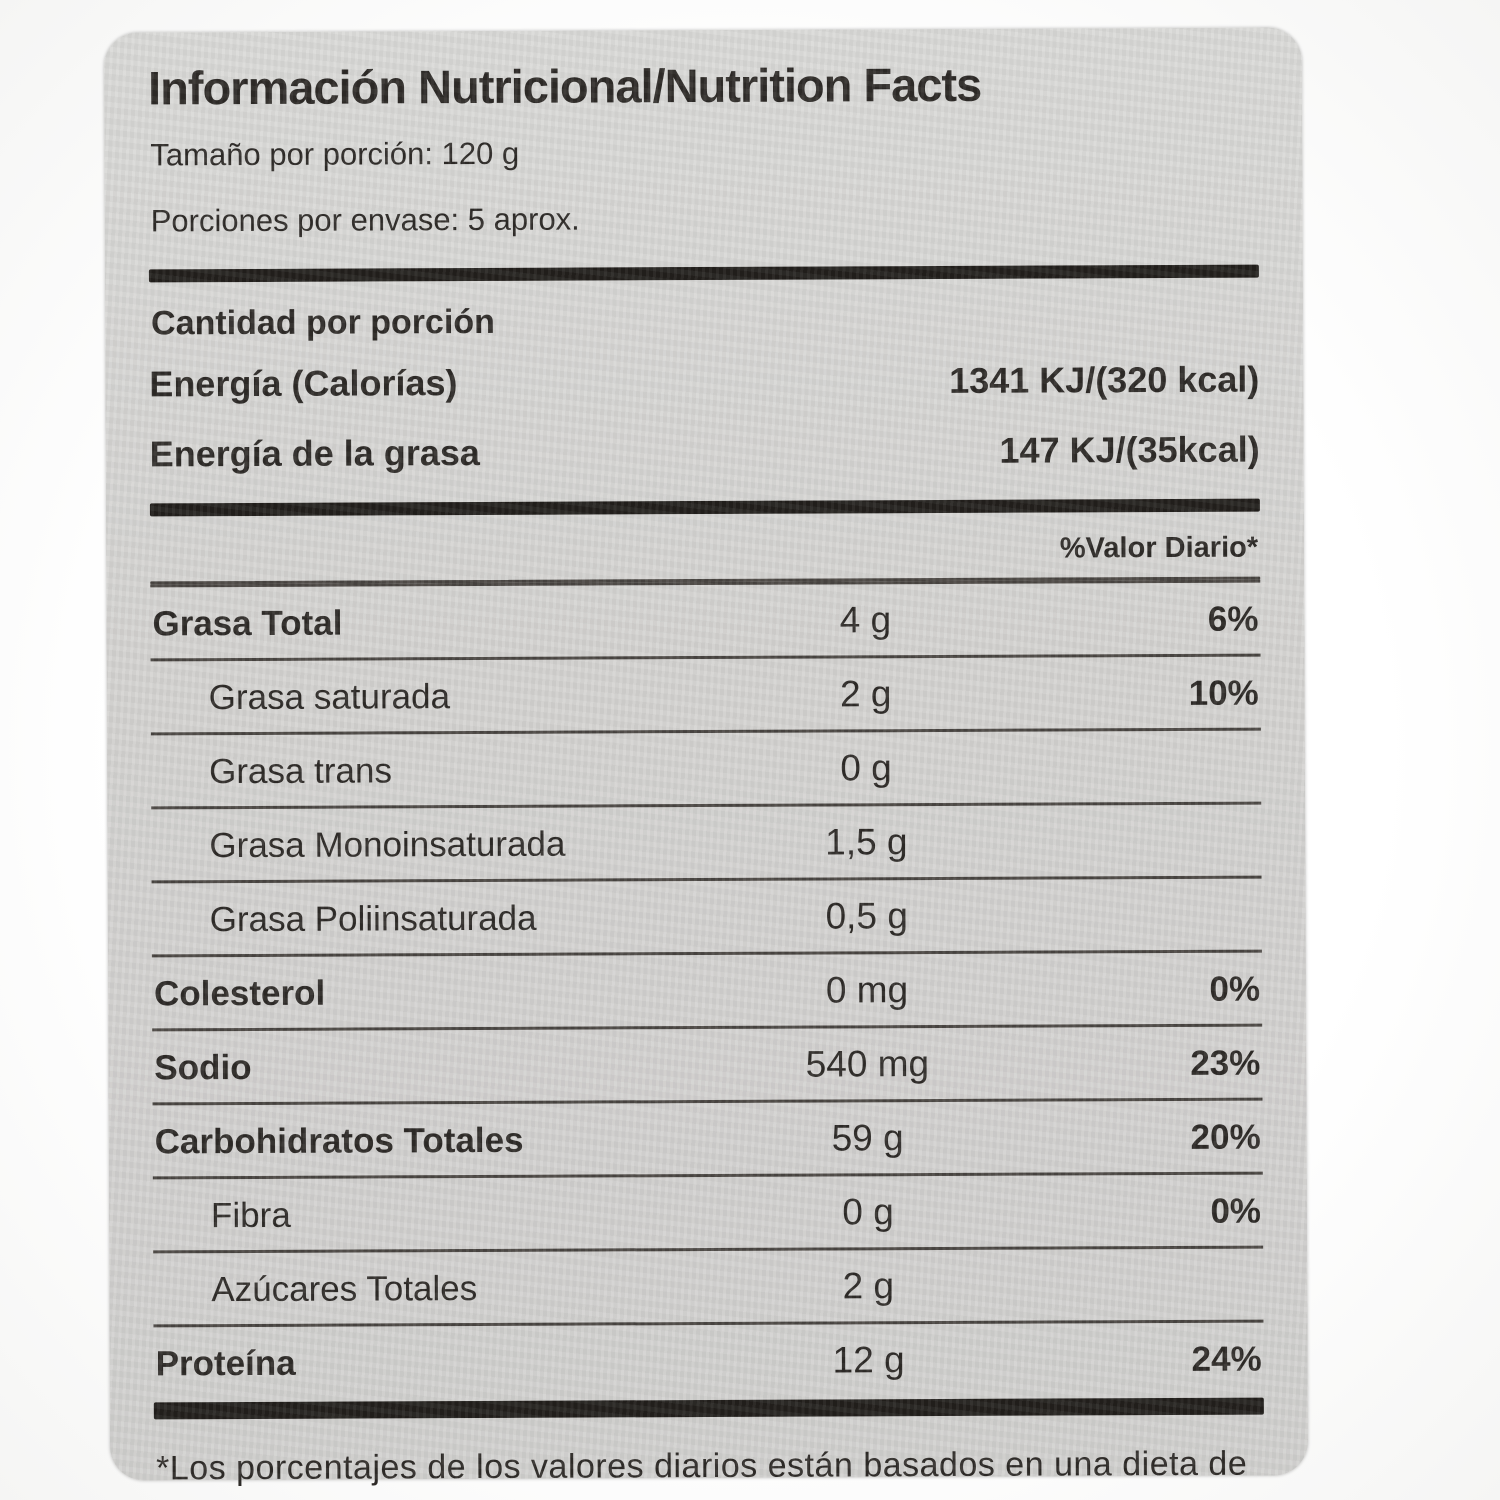 The height and width of the screenshot is (1500, 1500). I want to click on energy-fat-row: Energía de la grasa 147 KJ/(35kcal), so click(705, 452).